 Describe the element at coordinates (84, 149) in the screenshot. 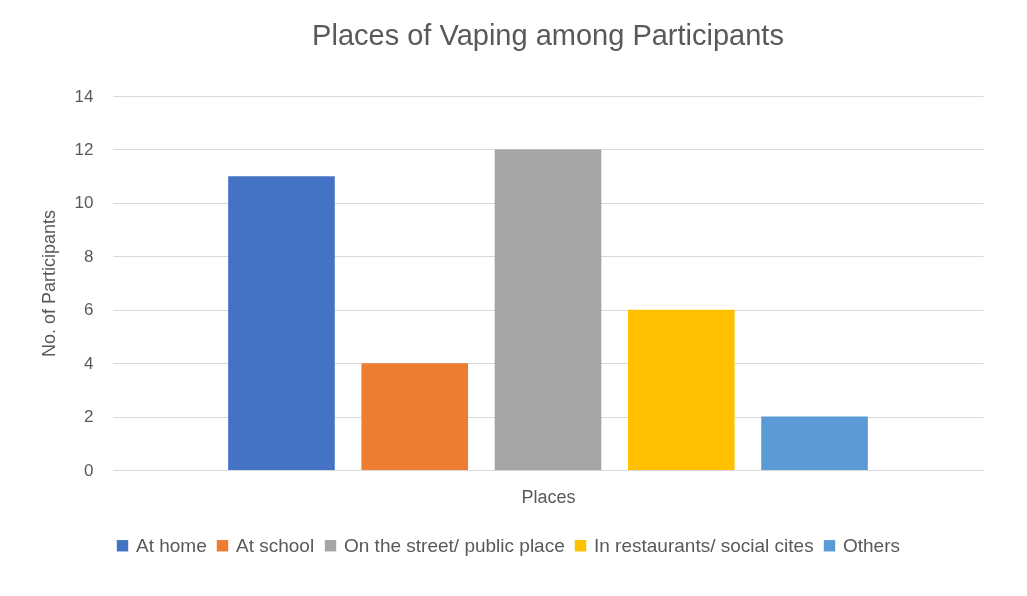

I see `y-tick-label: 12` at that location.